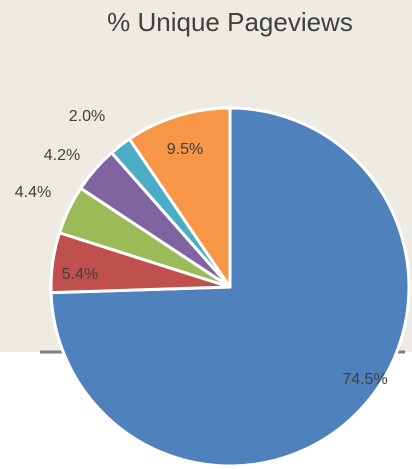  Describe the element at coordinates (62, 155) in the screenshot. I see `data-label: 4.2%` at that location.